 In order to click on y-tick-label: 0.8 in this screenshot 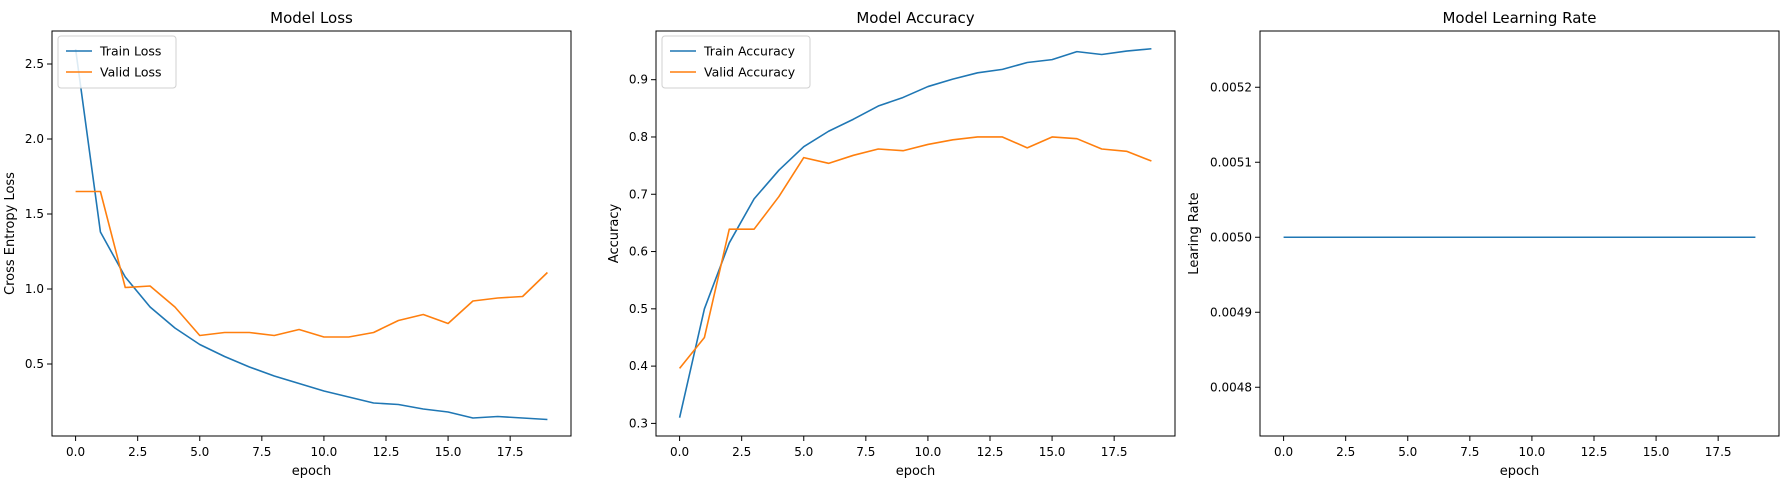, I will do `click(638, 137)`.